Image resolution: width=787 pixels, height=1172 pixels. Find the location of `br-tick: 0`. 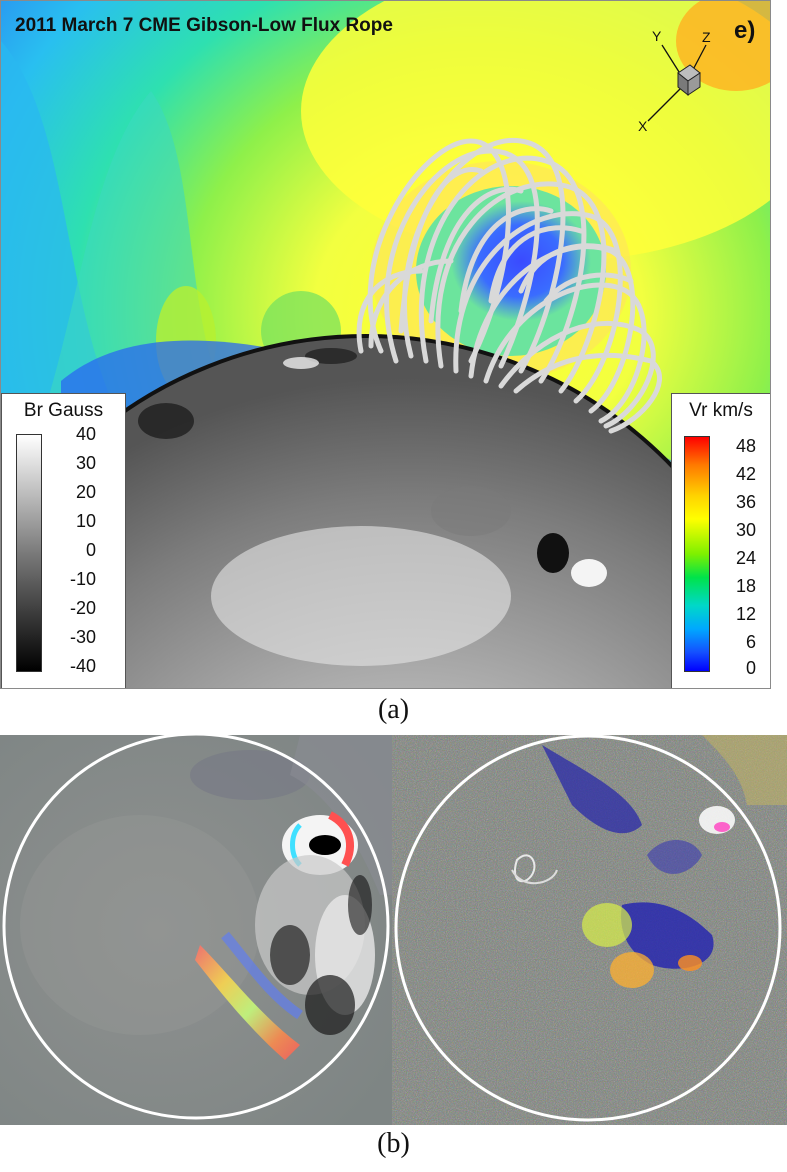

br-tick: 0 is located at coordinates (90, 550).